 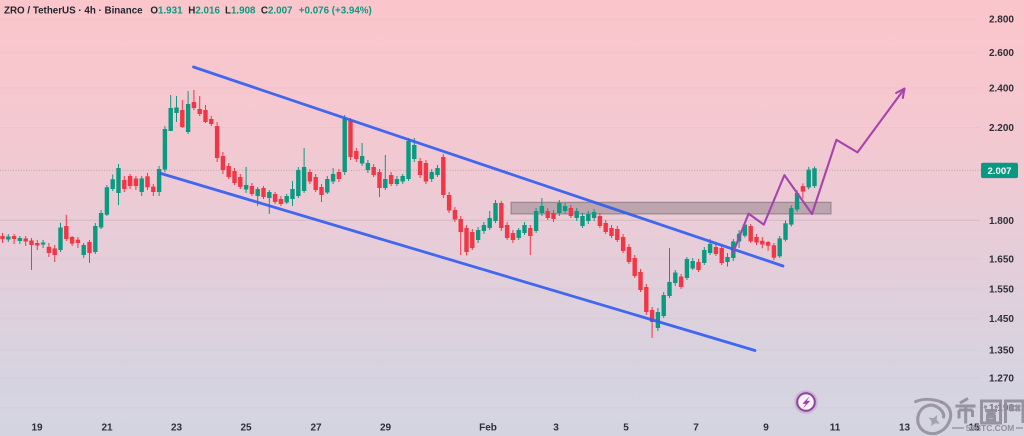 What do you see at coordinates (1001, 53) in the screenshot?
I see `svg-text: 2.600` at bounding box center [1001, 53].